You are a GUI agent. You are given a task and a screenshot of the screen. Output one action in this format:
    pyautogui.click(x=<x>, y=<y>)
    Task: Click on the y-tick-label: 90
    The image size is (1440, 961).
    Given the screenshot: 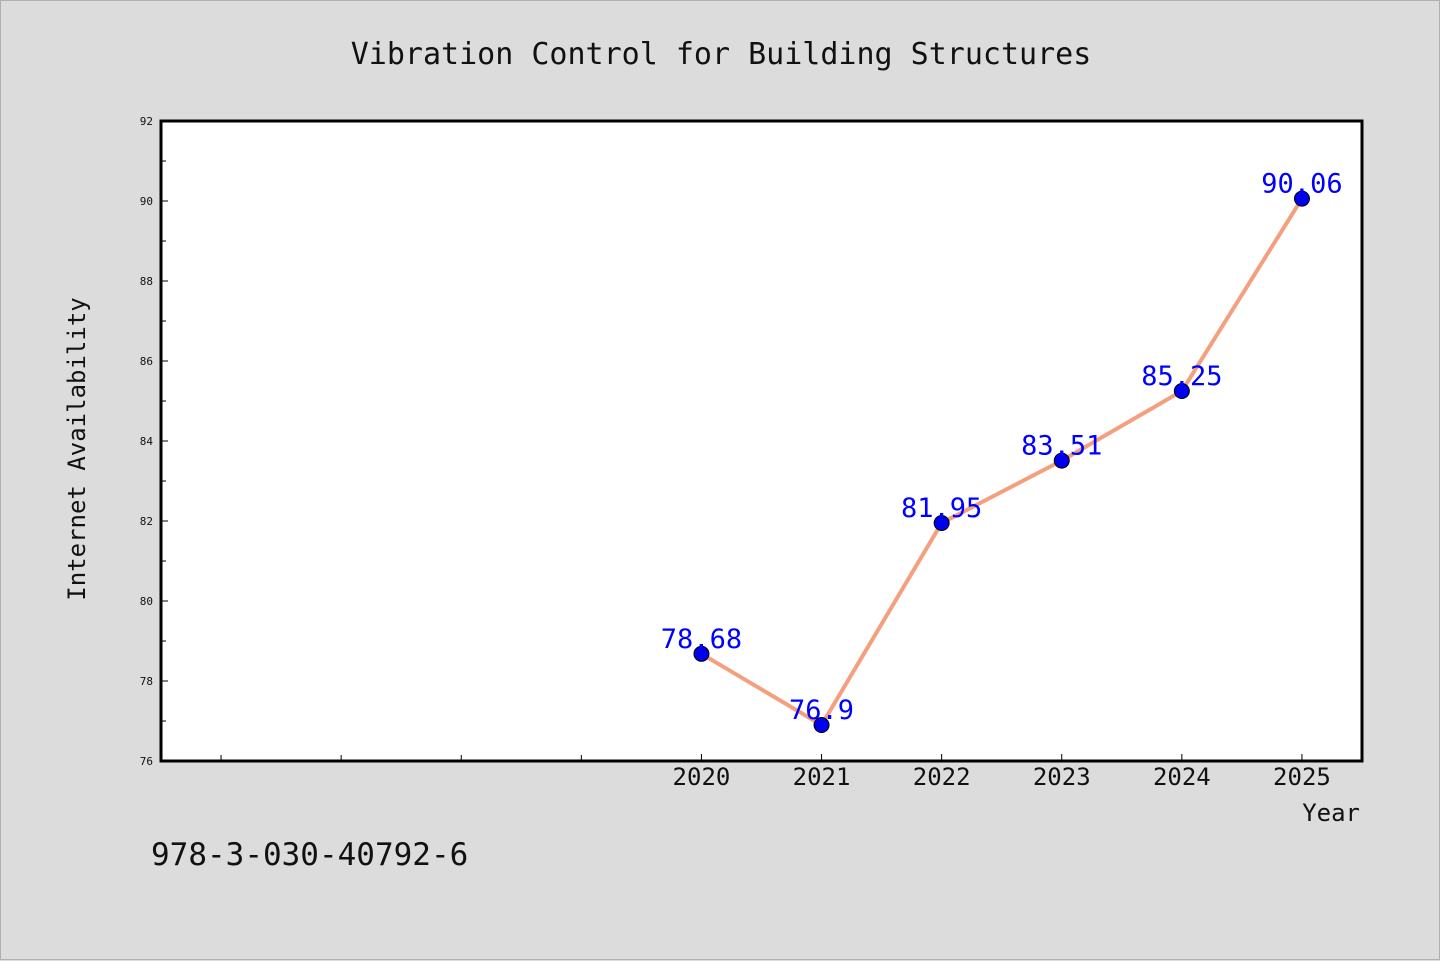 What is the action you would take?
    pyautogui.click(x=146, y=201)
    